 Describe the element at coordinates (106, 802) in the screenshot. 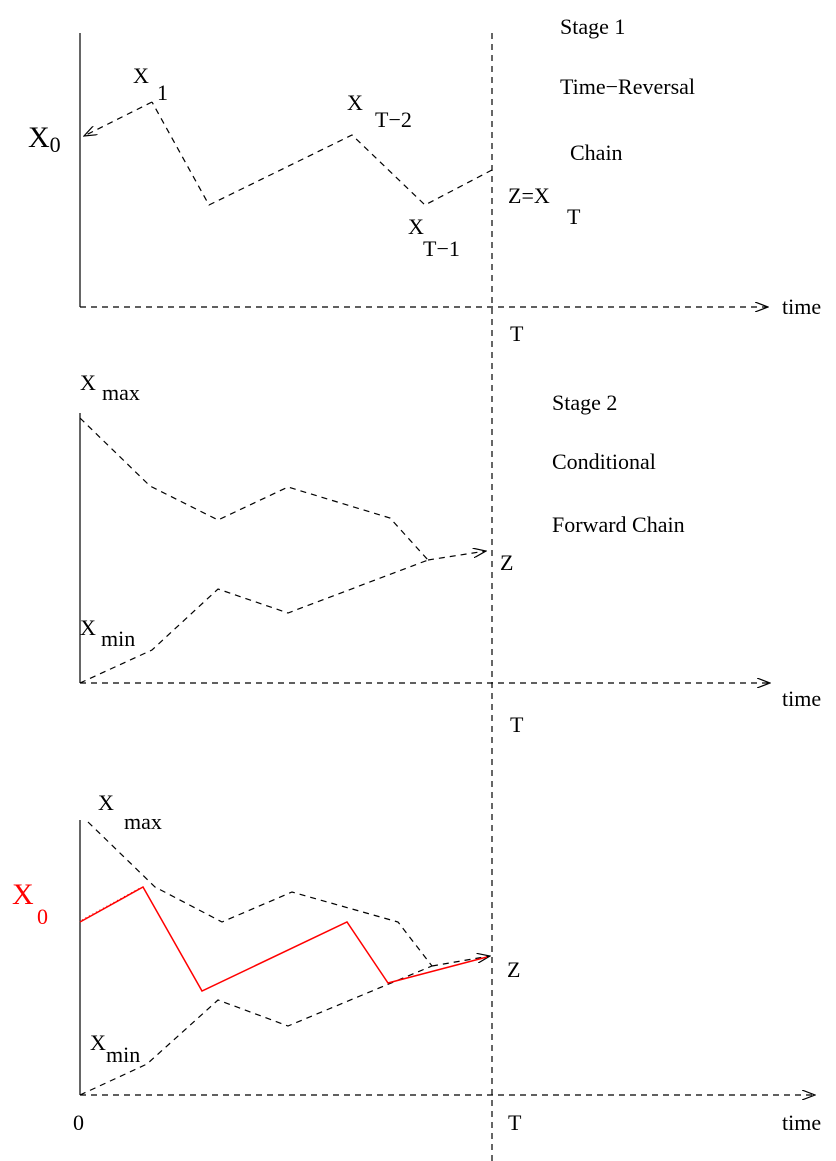

I see `label-xmax-3: X` at that location.